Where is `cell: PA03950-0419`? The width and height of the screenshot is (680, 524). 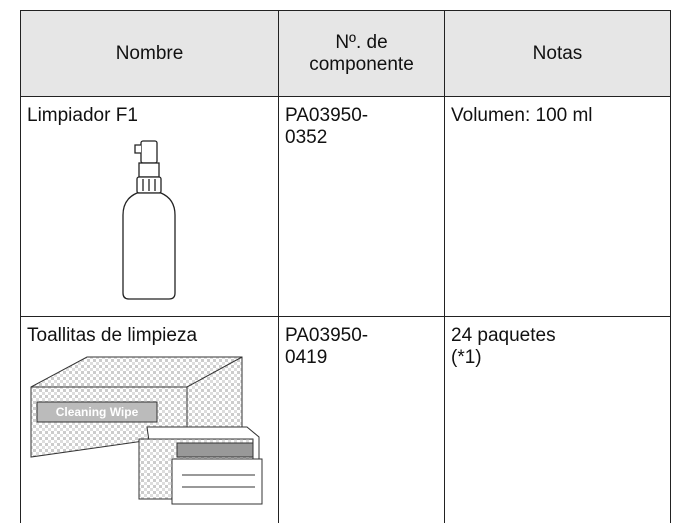 cell: PA03950-0419 is located at coordinates (361, 419).